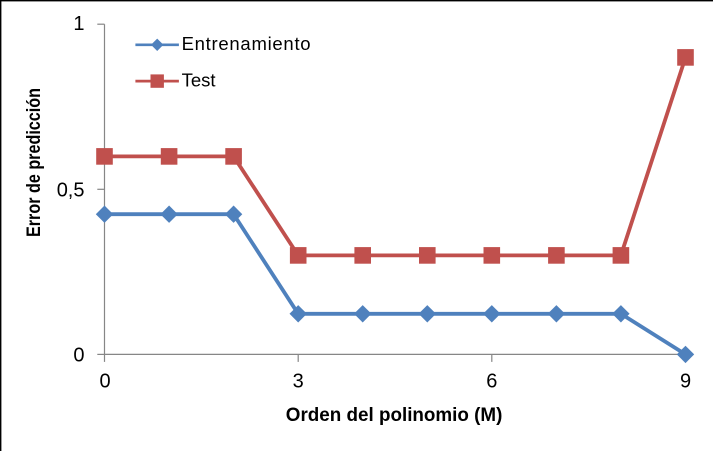  What do you see at coordinates (71, 190) in the screenshot?
I see `svg-text: 0,5` at bounding box center [71, 190].